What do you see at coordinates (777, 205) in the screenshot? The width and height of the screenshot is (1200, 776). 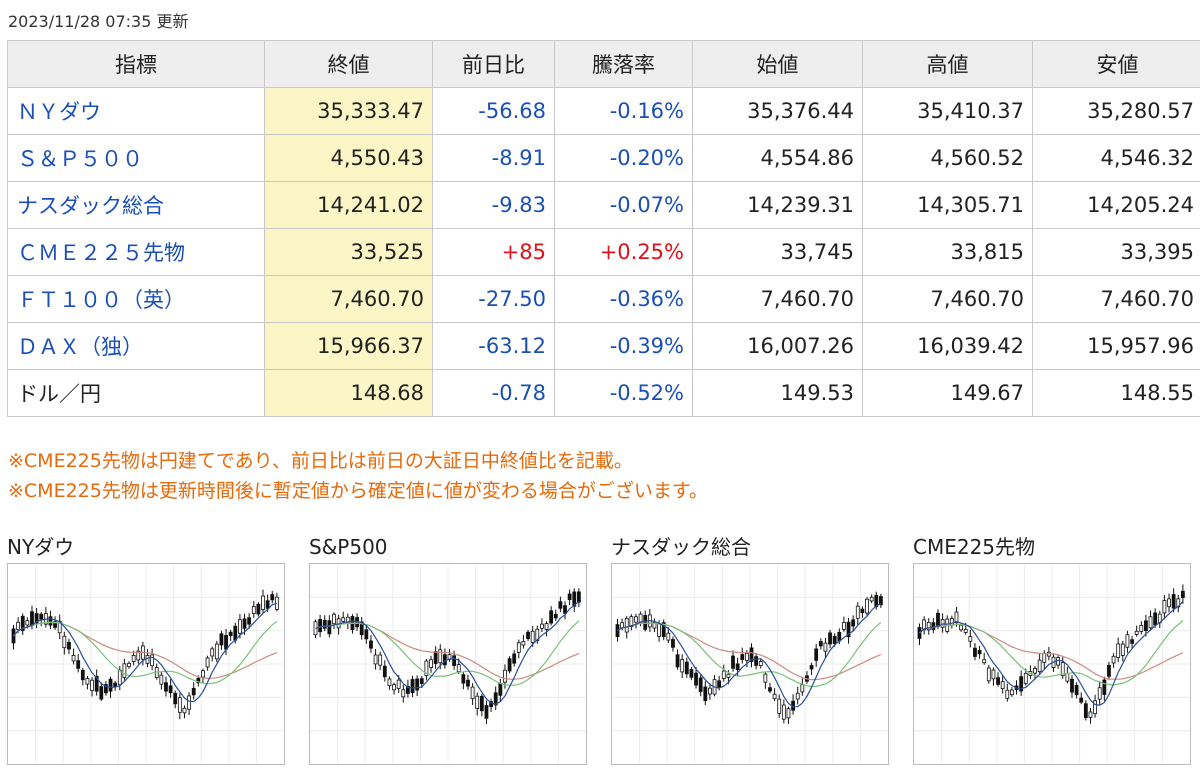 I see `open-value: 14,239.31` at bounding box center [777, 205].